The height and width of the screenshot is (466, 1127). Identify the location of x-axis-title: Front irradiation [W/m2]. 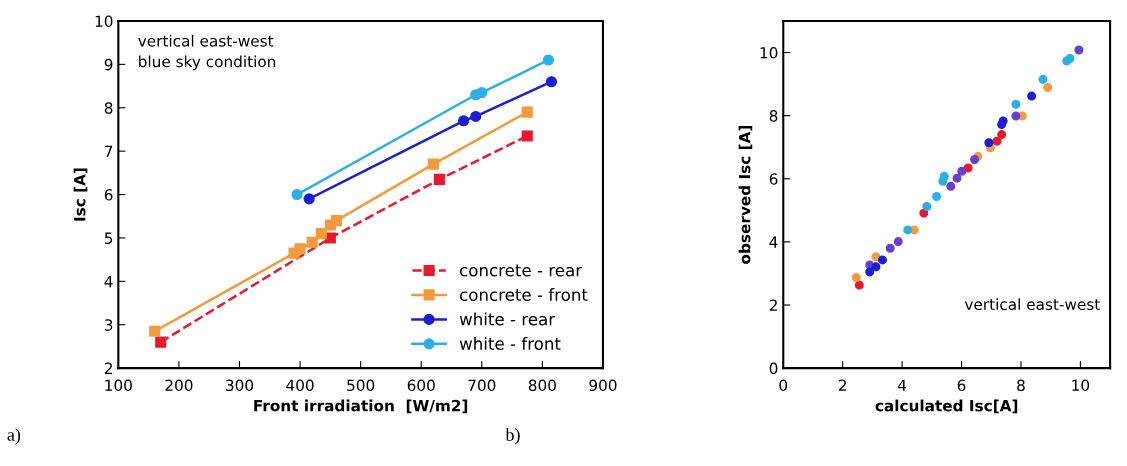
(361, 406).